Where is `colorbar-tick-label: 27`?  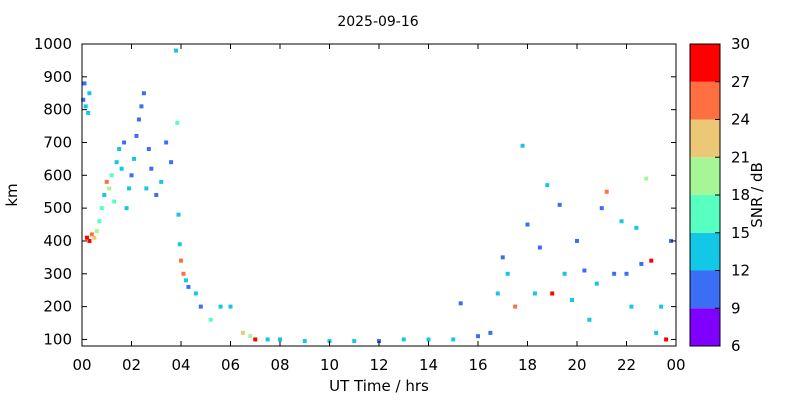
colorbar-tick-label: 27 is located at coordinates (740, 82).